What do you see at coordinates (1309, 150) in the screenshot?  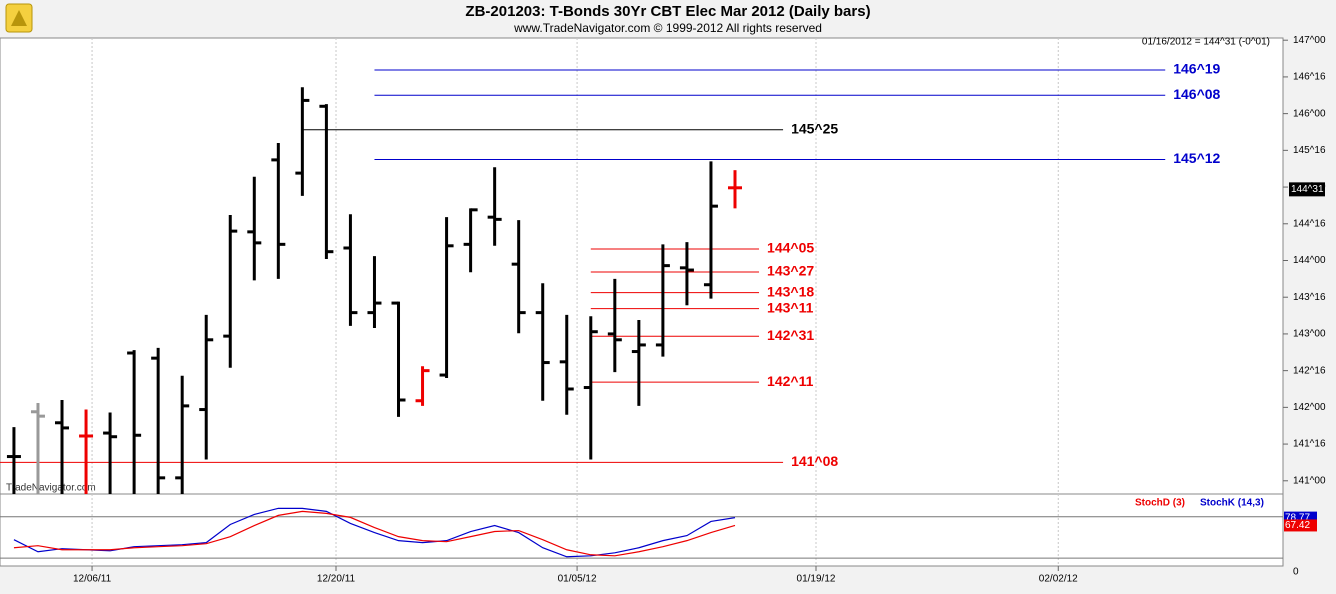 I see `y-tick-label: 145^16` at bounding box center [1309, 150].